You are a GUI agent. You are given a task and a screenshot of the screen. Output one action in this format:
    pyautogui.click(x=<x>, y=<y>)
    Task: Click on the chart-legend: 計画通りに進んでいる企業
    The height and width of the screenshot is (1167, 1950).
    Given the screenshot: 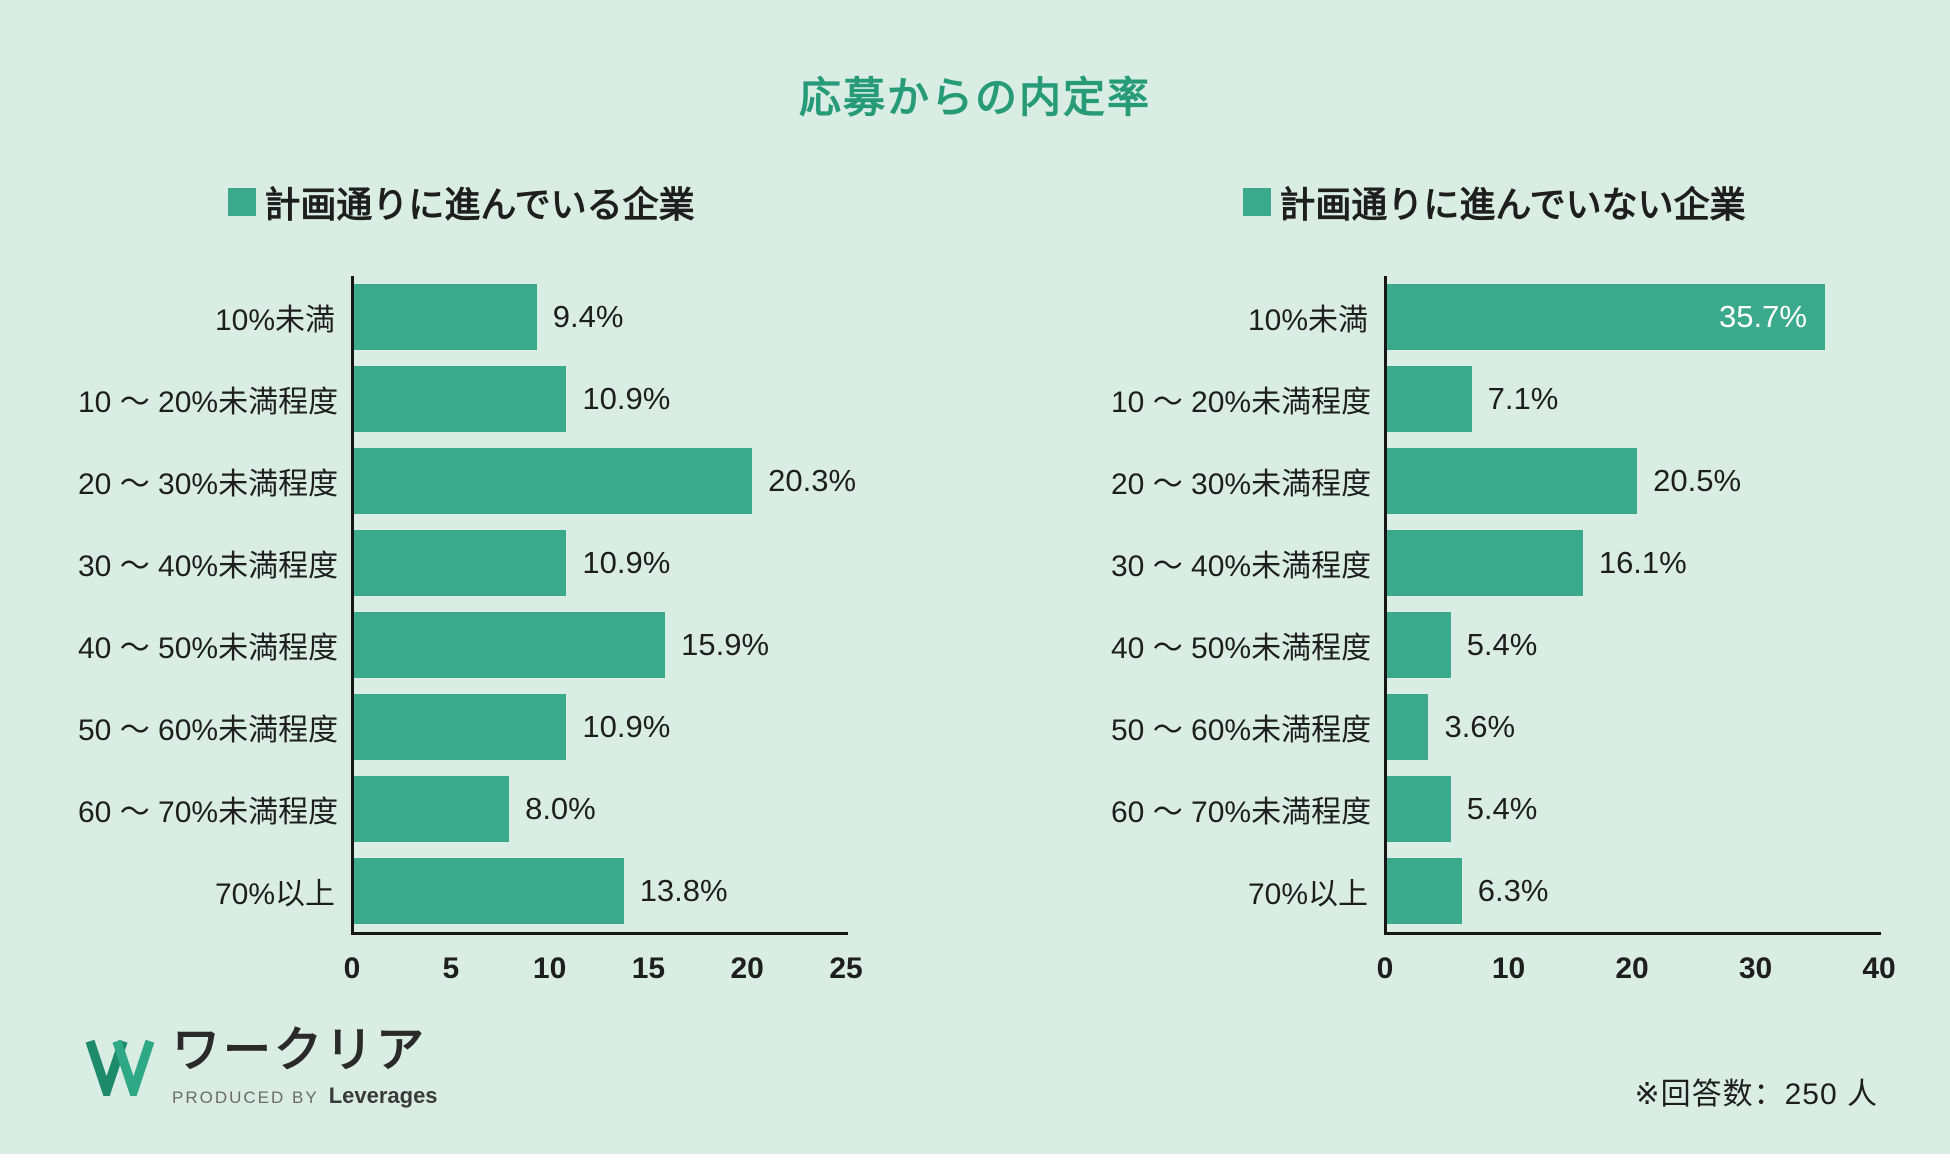 What is the action you would take?
    pyautogui.click(x=461, y=202)
    